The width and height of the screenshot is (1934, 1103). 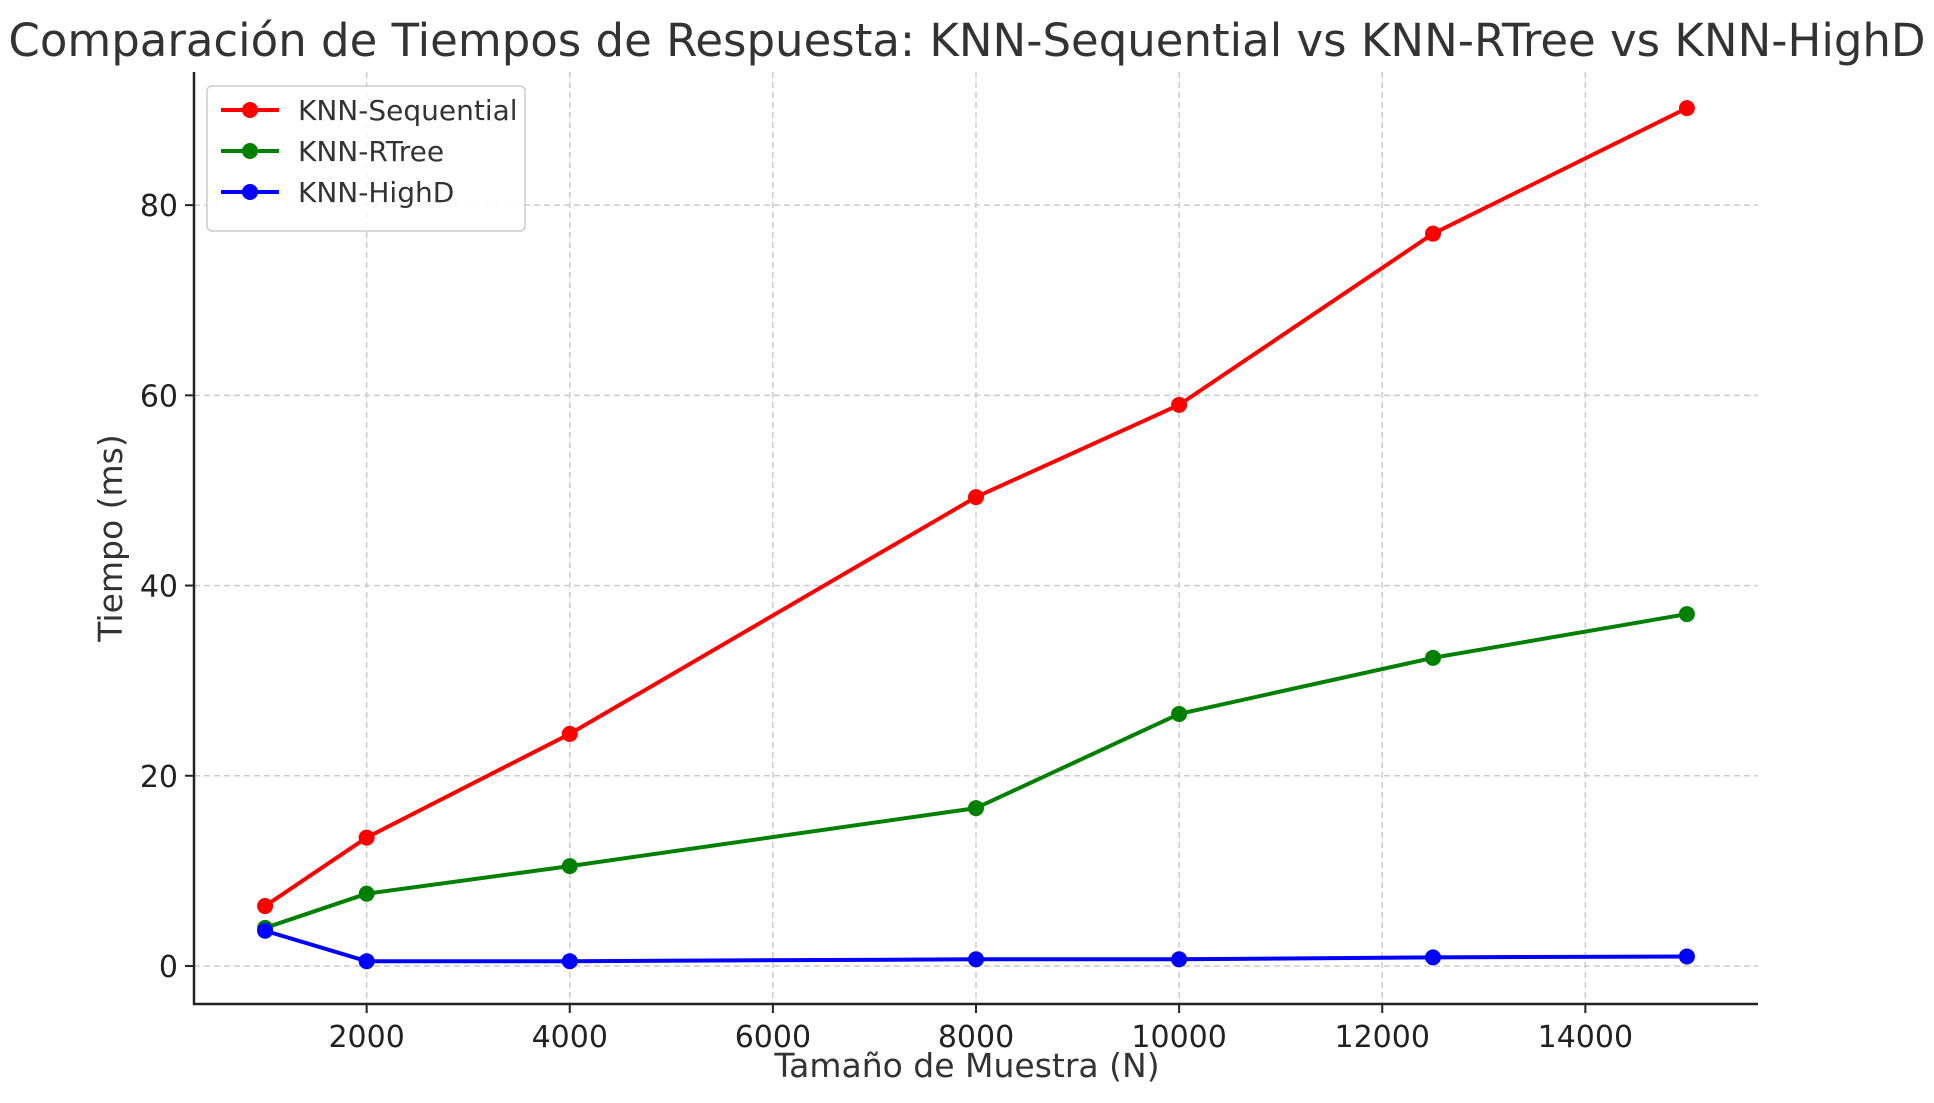 I want to click on x-axis-label: Tamaño de Muestra (N), so click(x=966, y=1065).